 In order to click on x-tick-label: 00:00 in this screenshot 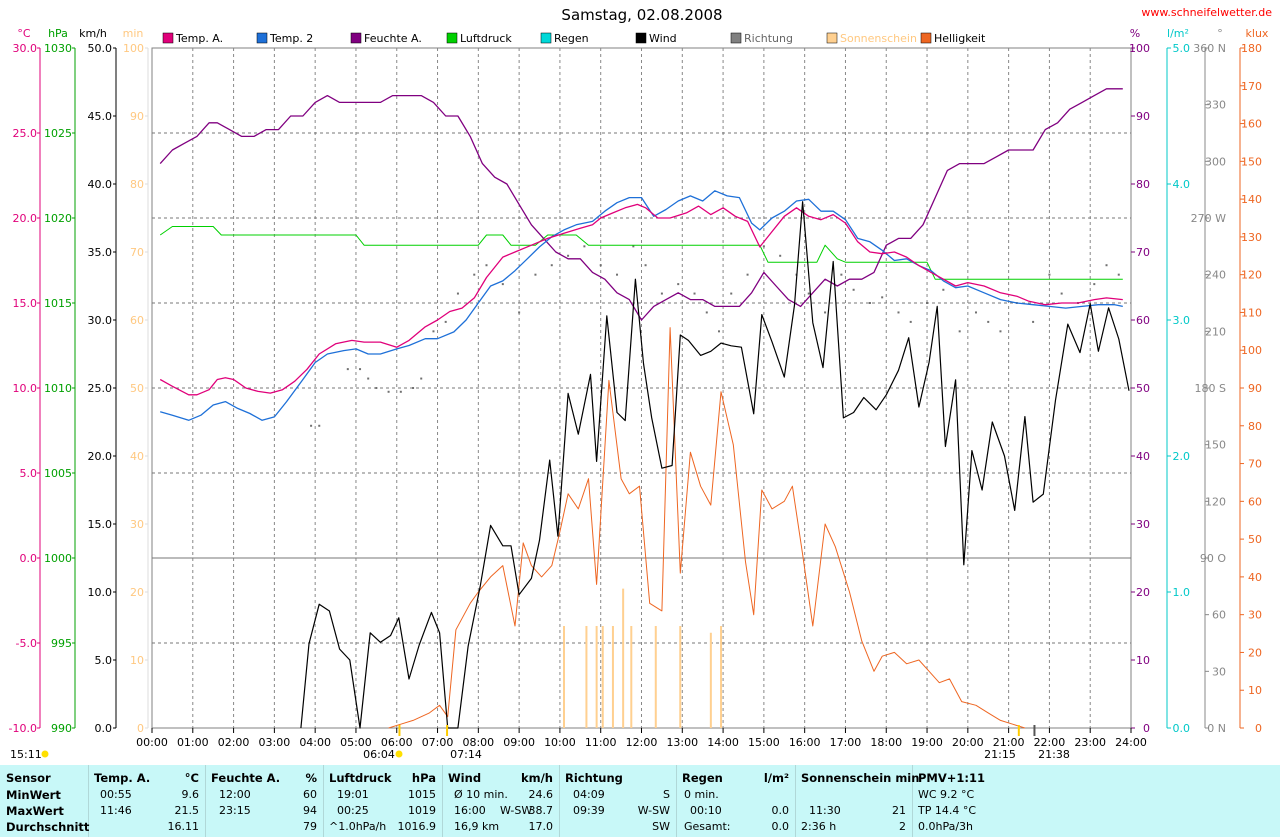, I will do `click(152, 742)`.